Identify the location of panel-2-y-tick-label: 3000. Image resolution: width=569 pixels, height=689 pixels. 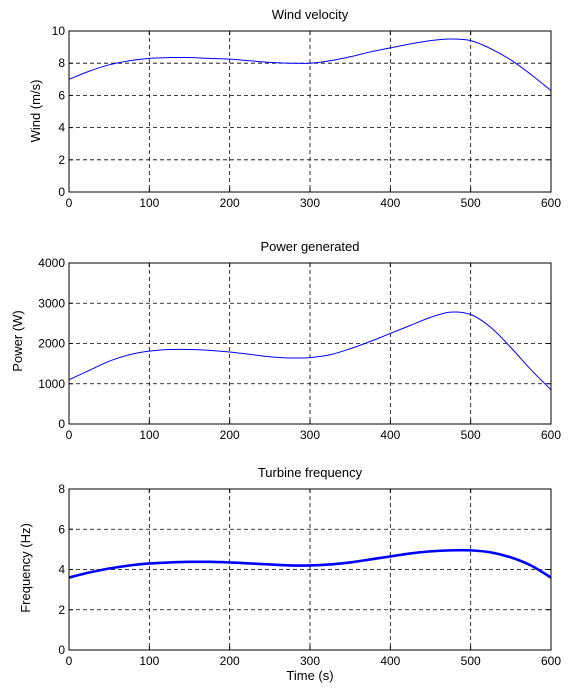
(51, 303).